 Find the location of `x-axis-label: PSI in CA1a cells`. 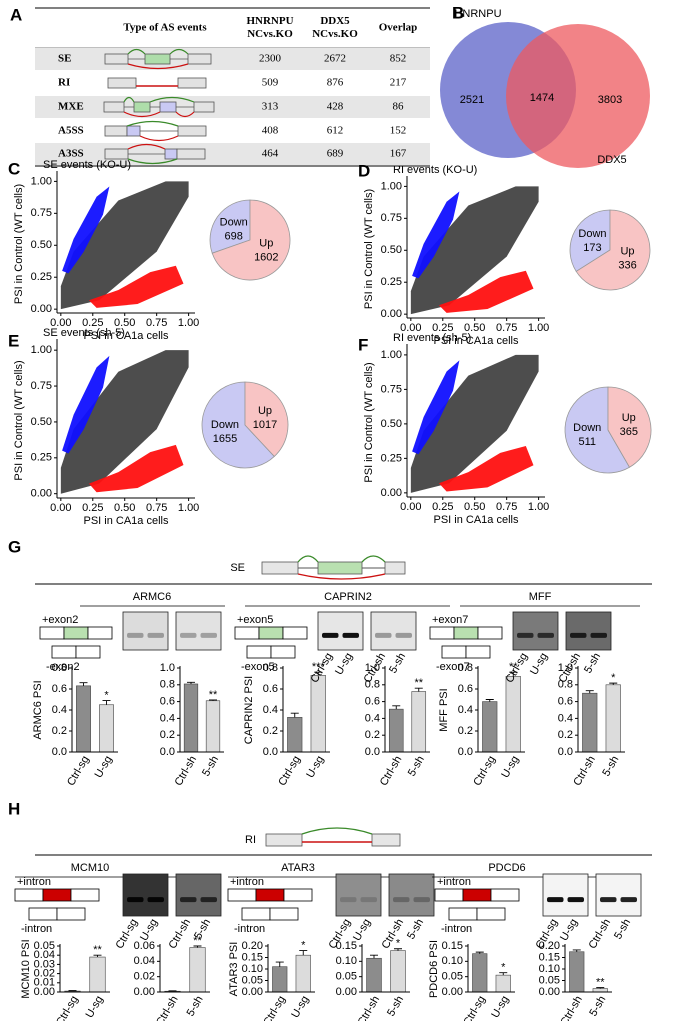

x-axis-label: PSI in CA1a cells is located at coordinates (126, 521).